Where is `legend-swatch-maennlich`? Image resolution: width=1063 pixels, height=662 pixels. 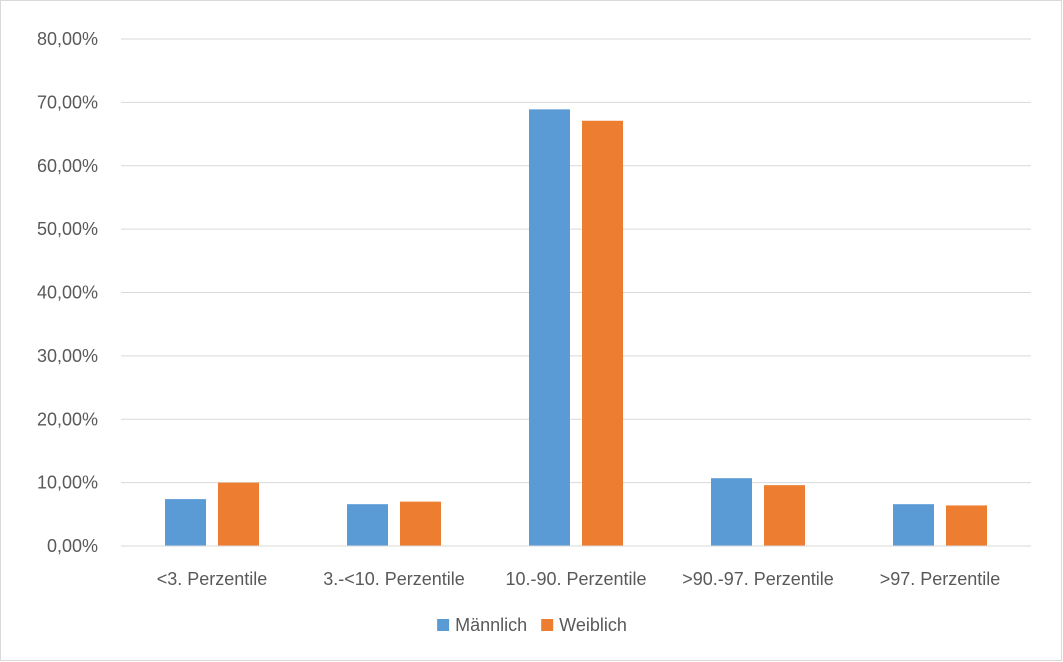
legend-swatch-maennlich is located at coordinates (443, 625).